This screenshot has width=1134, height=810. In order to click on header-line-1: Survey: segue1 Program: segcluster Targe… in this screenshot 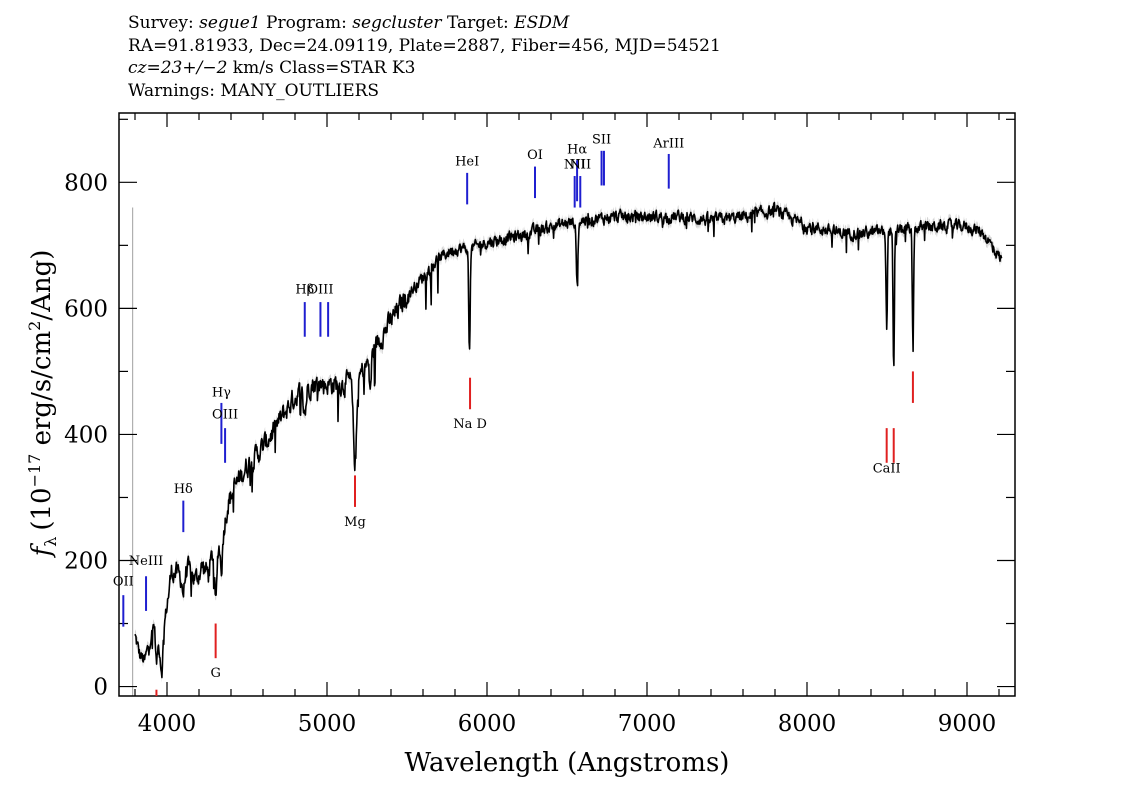, I will do `click(424, 23)`.